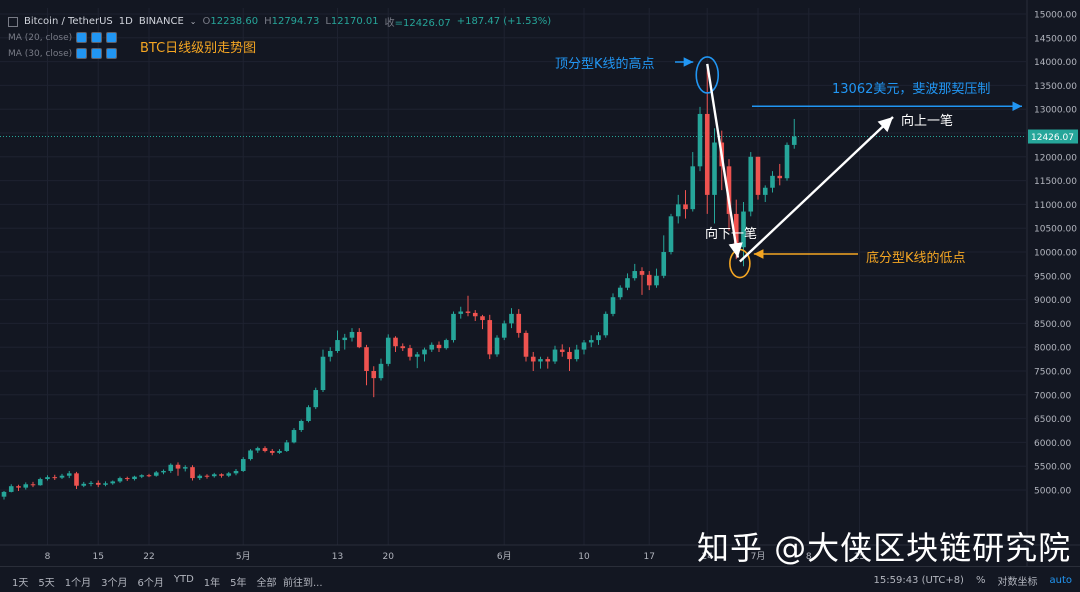 This screenshot has height=592, width=1080. I want to click on range-3m: 3个月, so click(114, 583).